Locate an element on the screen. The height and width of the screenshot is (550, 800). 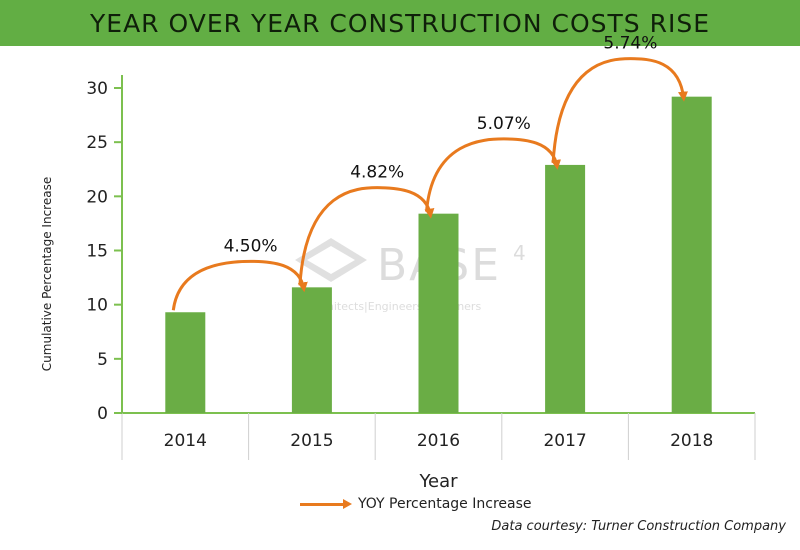
y-axis-label: Cumulative Percentage Increase is located at coordinates (47, 274).